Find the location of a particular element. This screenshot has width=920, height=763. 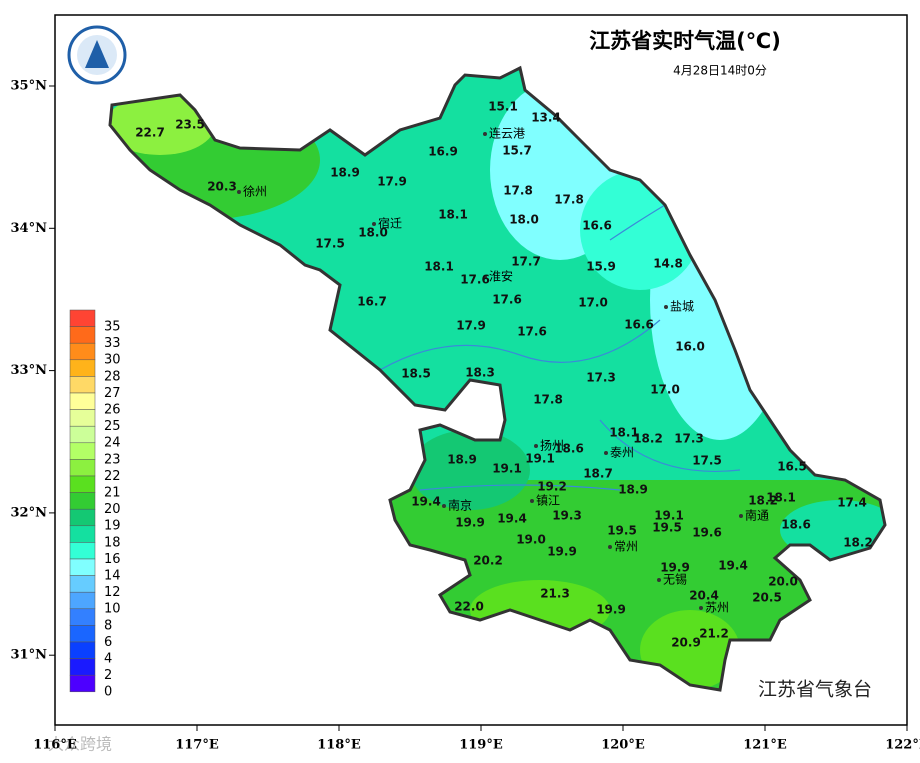

station-temperature: 18.3 is located at coordinates (480, 373).